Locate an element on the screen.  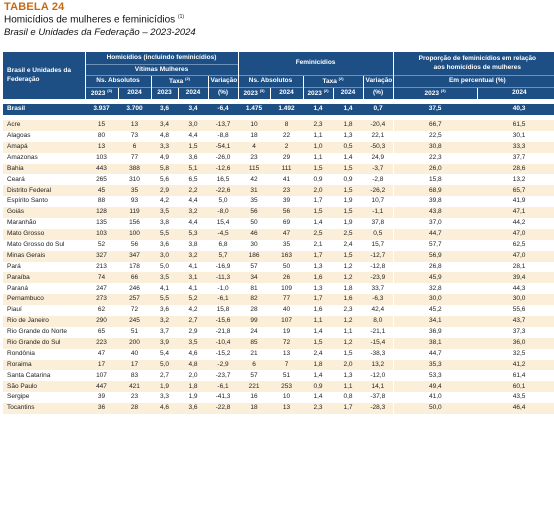
cell-p23: 26,8 is located at coordinates (435, 267).